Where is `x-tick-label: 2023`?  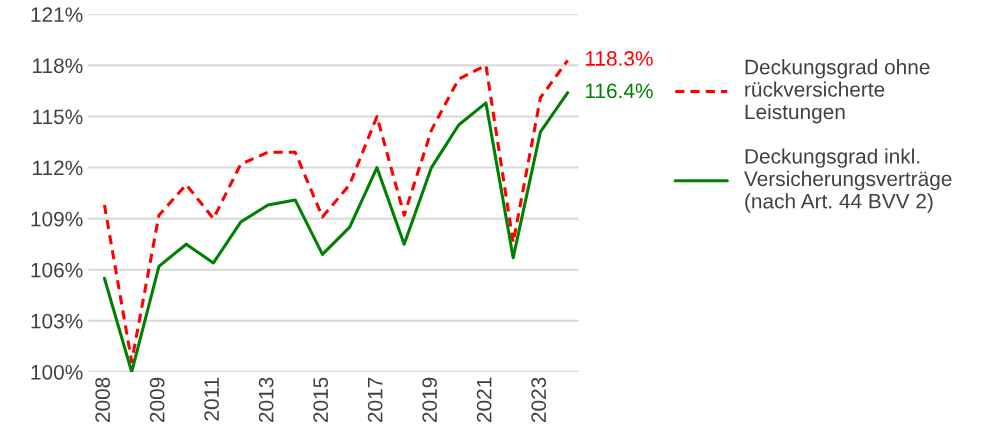 x-tick-label: 2023 is located at coordinates (539, 400).